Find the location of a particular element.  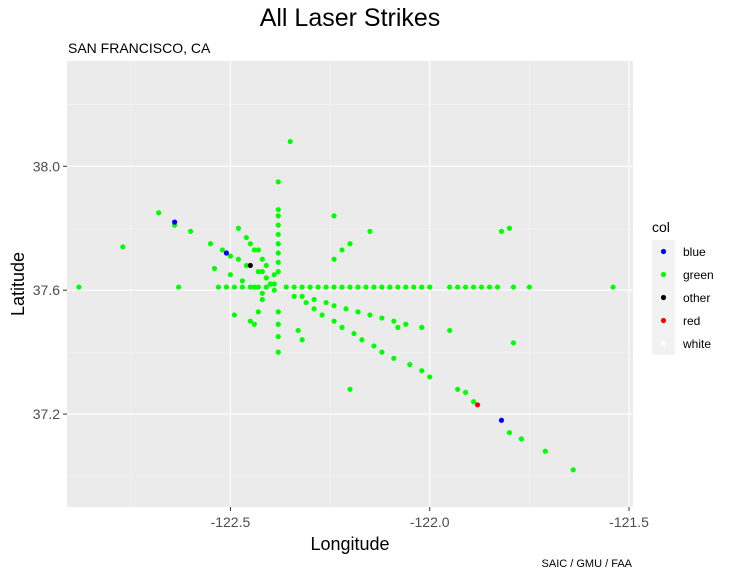

point-red is located at coordinates (477, 405).